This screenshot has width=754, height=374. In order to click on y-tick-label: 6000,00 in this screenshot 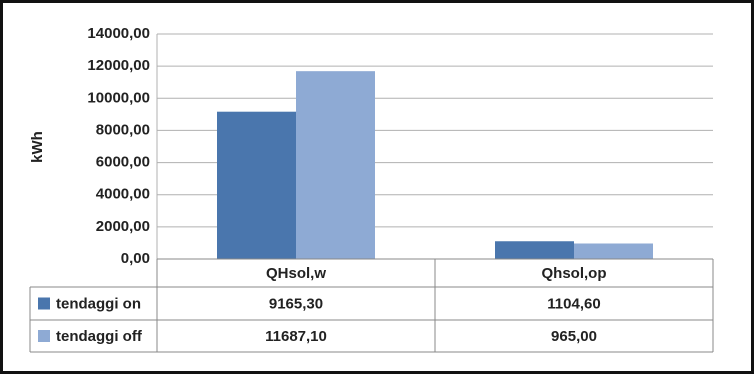, I will do `click(123, 162)`.